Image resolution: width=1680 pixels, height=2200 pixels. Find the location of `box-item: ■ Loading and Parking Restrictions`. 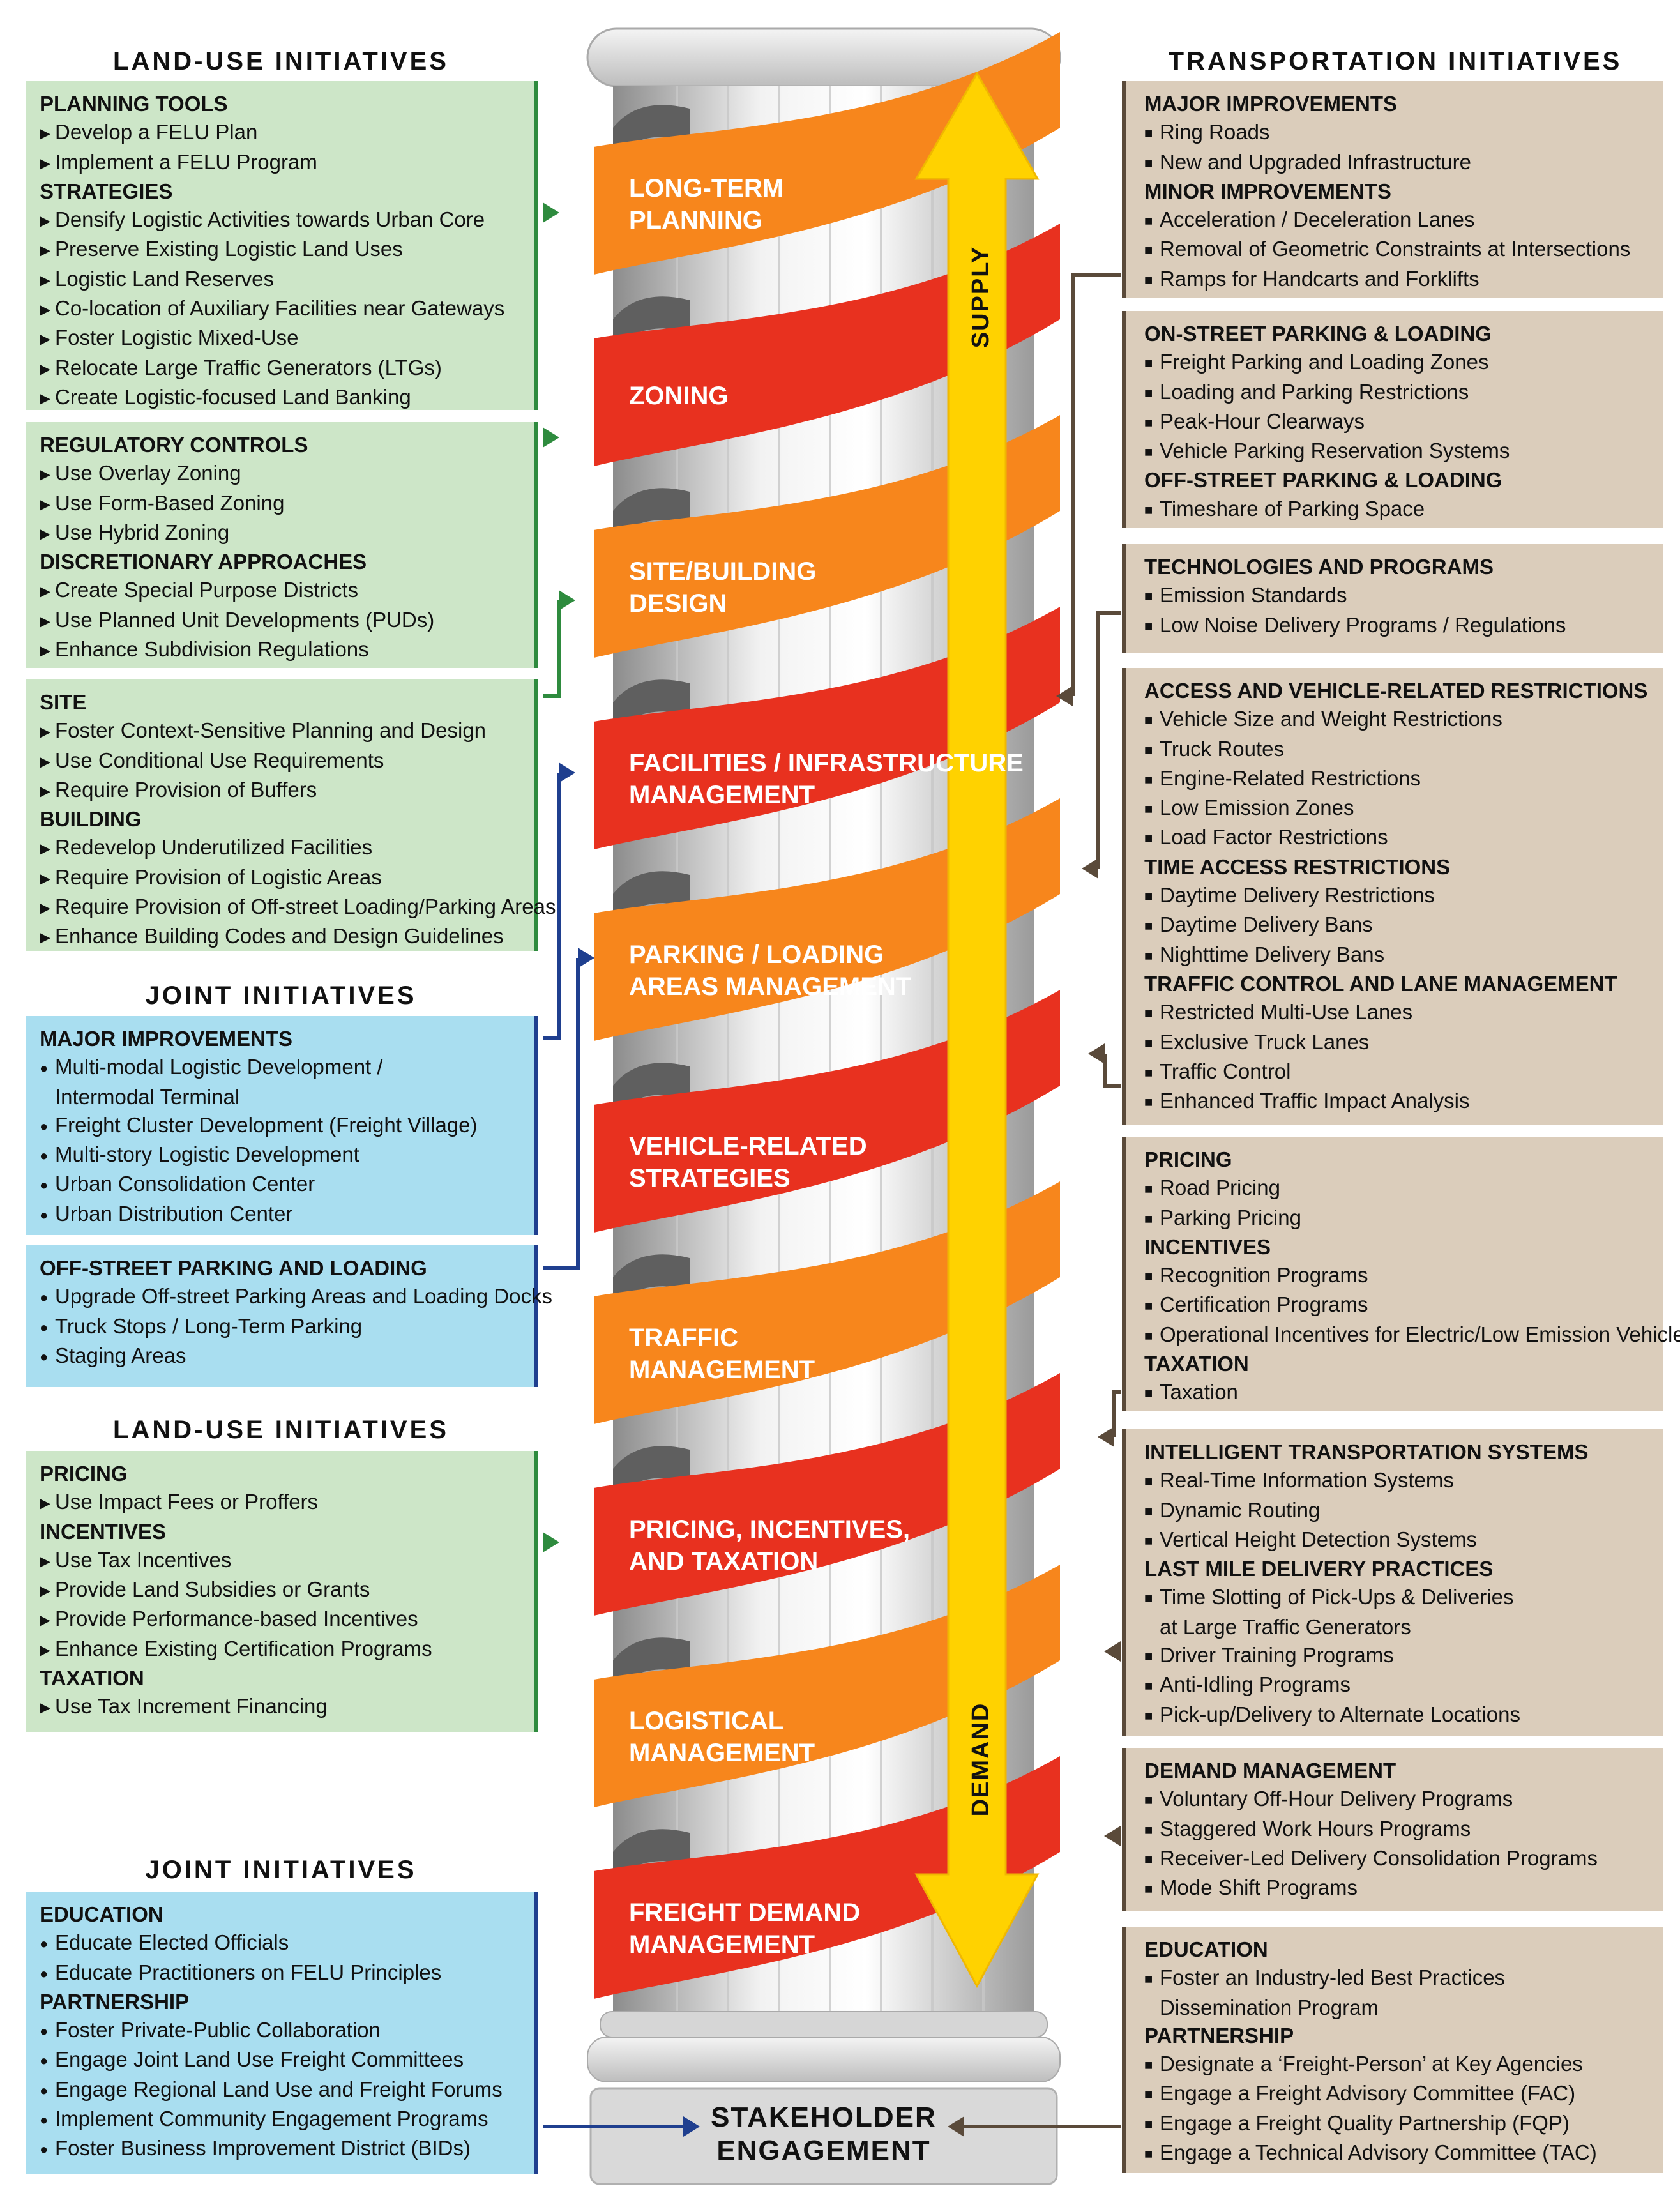

box-item: ■ Loading and Parking Restrictions is located at coordinates (1403, 392).